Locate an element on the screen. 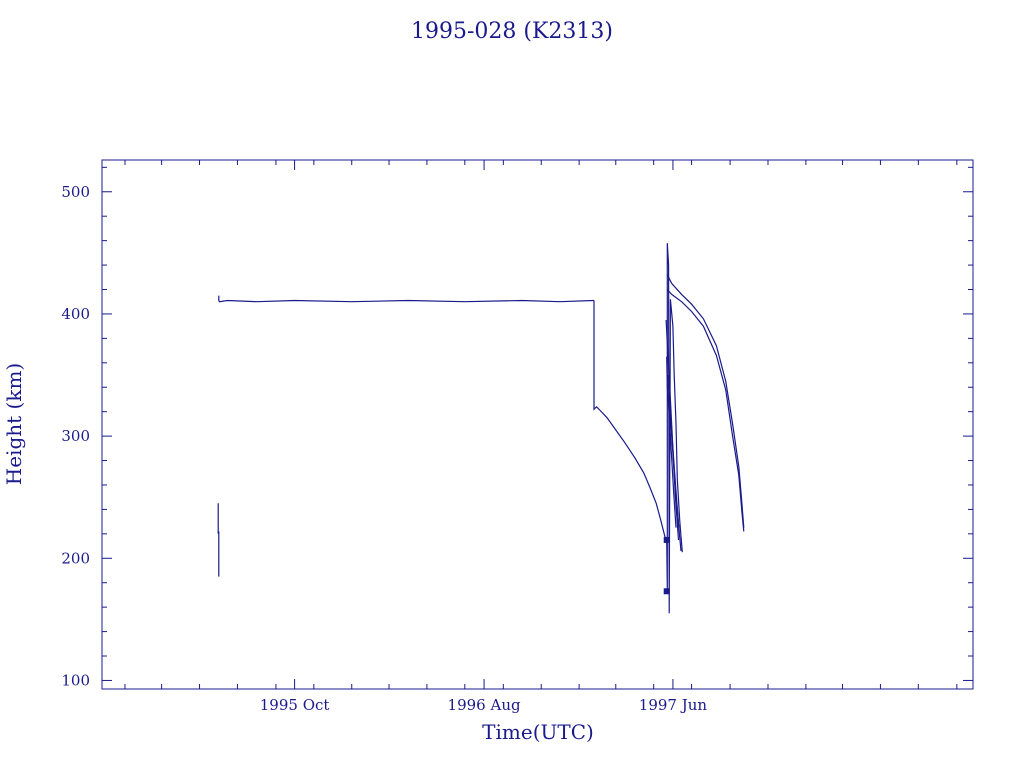 The width and height of the screenshot is (1024, 768). y-tick-label: 500 is located at coordinates (75, 192).